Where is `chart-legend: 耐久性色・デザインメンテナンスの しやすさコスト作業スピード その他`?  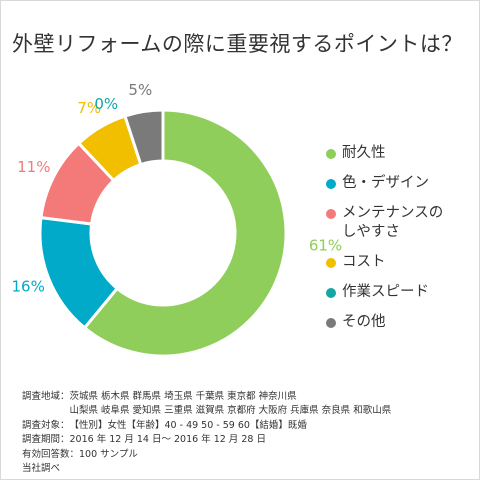
chart-legend: 耐久性色・デザインメンテナンスの しやすさコスト作業スピード その他 is located at coordinates (402, 243).